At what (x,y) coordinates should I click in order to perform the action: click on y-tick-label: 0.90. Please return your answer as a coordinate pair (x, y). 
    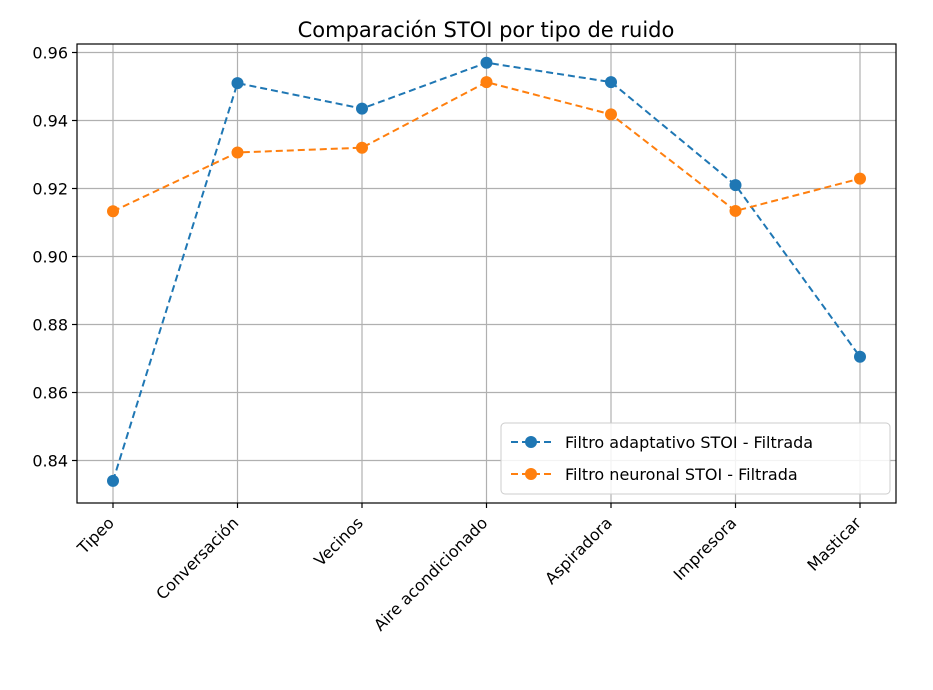
    Looking at the image, I should click on (50, 257).